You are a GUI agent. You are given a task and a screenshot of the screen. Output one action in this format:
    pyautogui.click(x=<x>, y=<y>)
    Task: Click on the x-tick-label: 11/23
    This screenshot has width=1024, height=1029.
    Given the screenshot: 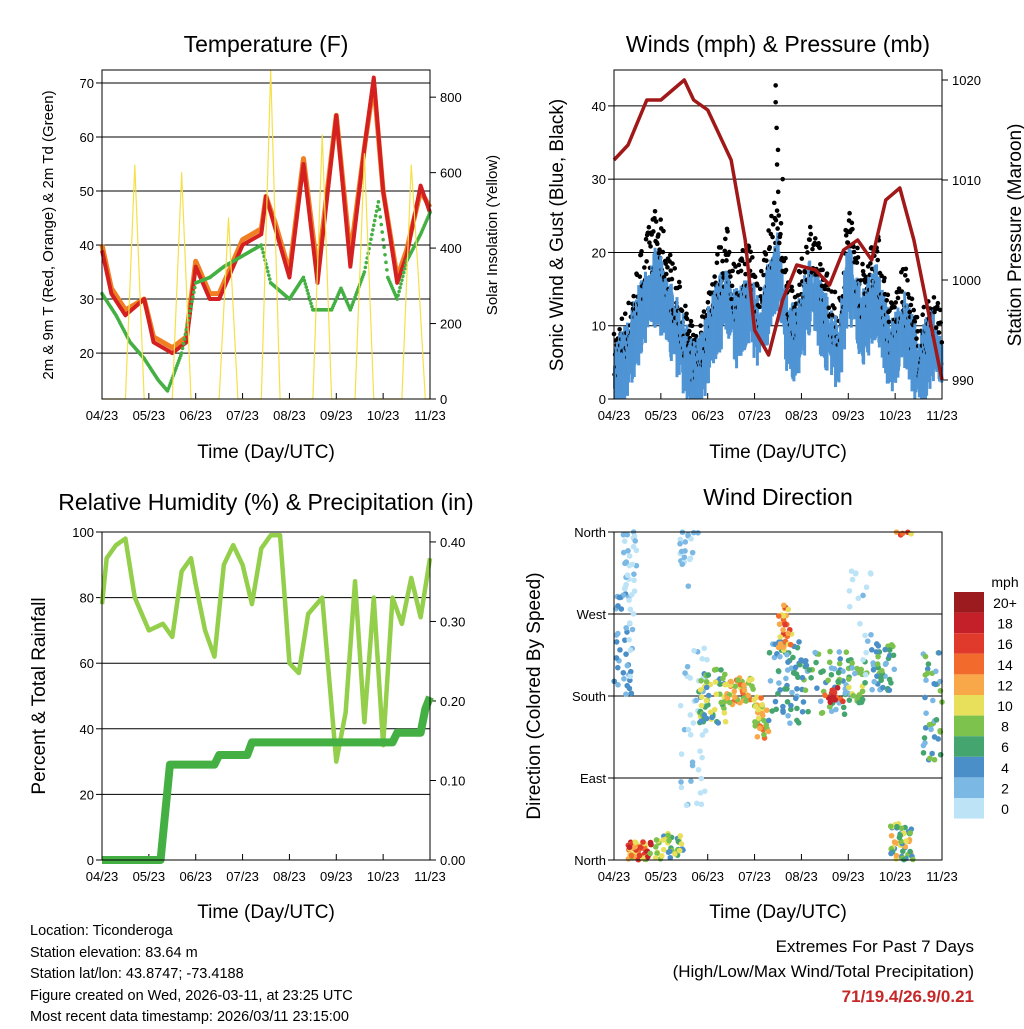 What is the action you would take?
    pyautogui.click(x=942, y=415)
    